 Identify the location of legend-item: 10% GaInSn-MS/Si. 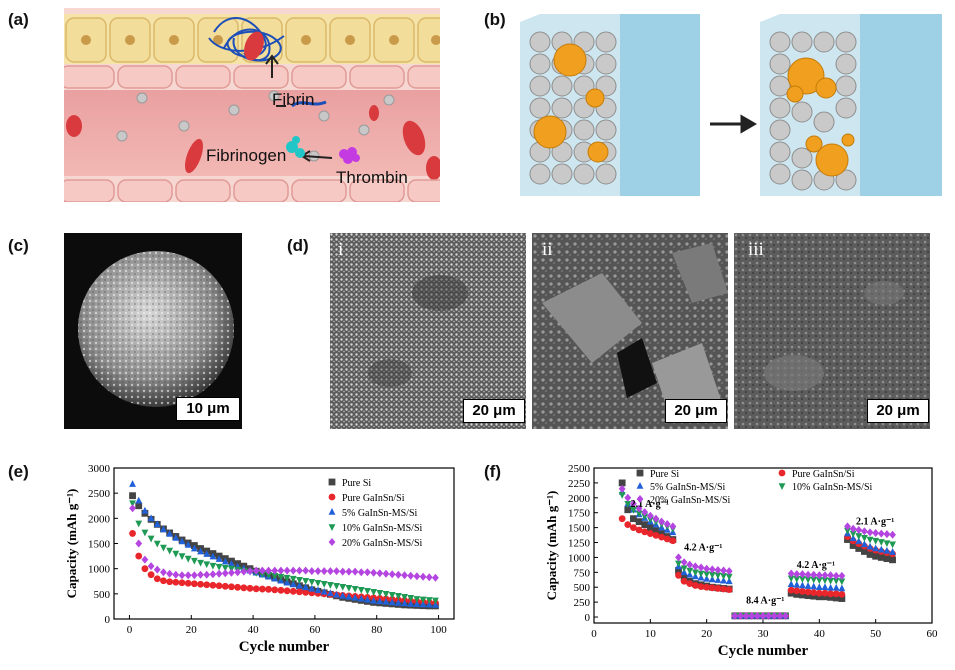
(825, 487).